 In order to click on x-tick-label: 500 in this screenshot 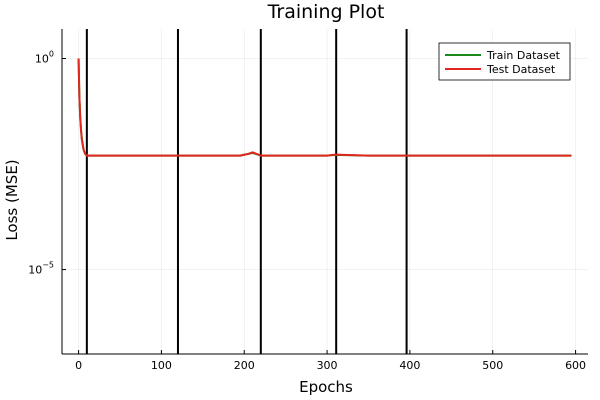, I will do `click(492, 365)`.